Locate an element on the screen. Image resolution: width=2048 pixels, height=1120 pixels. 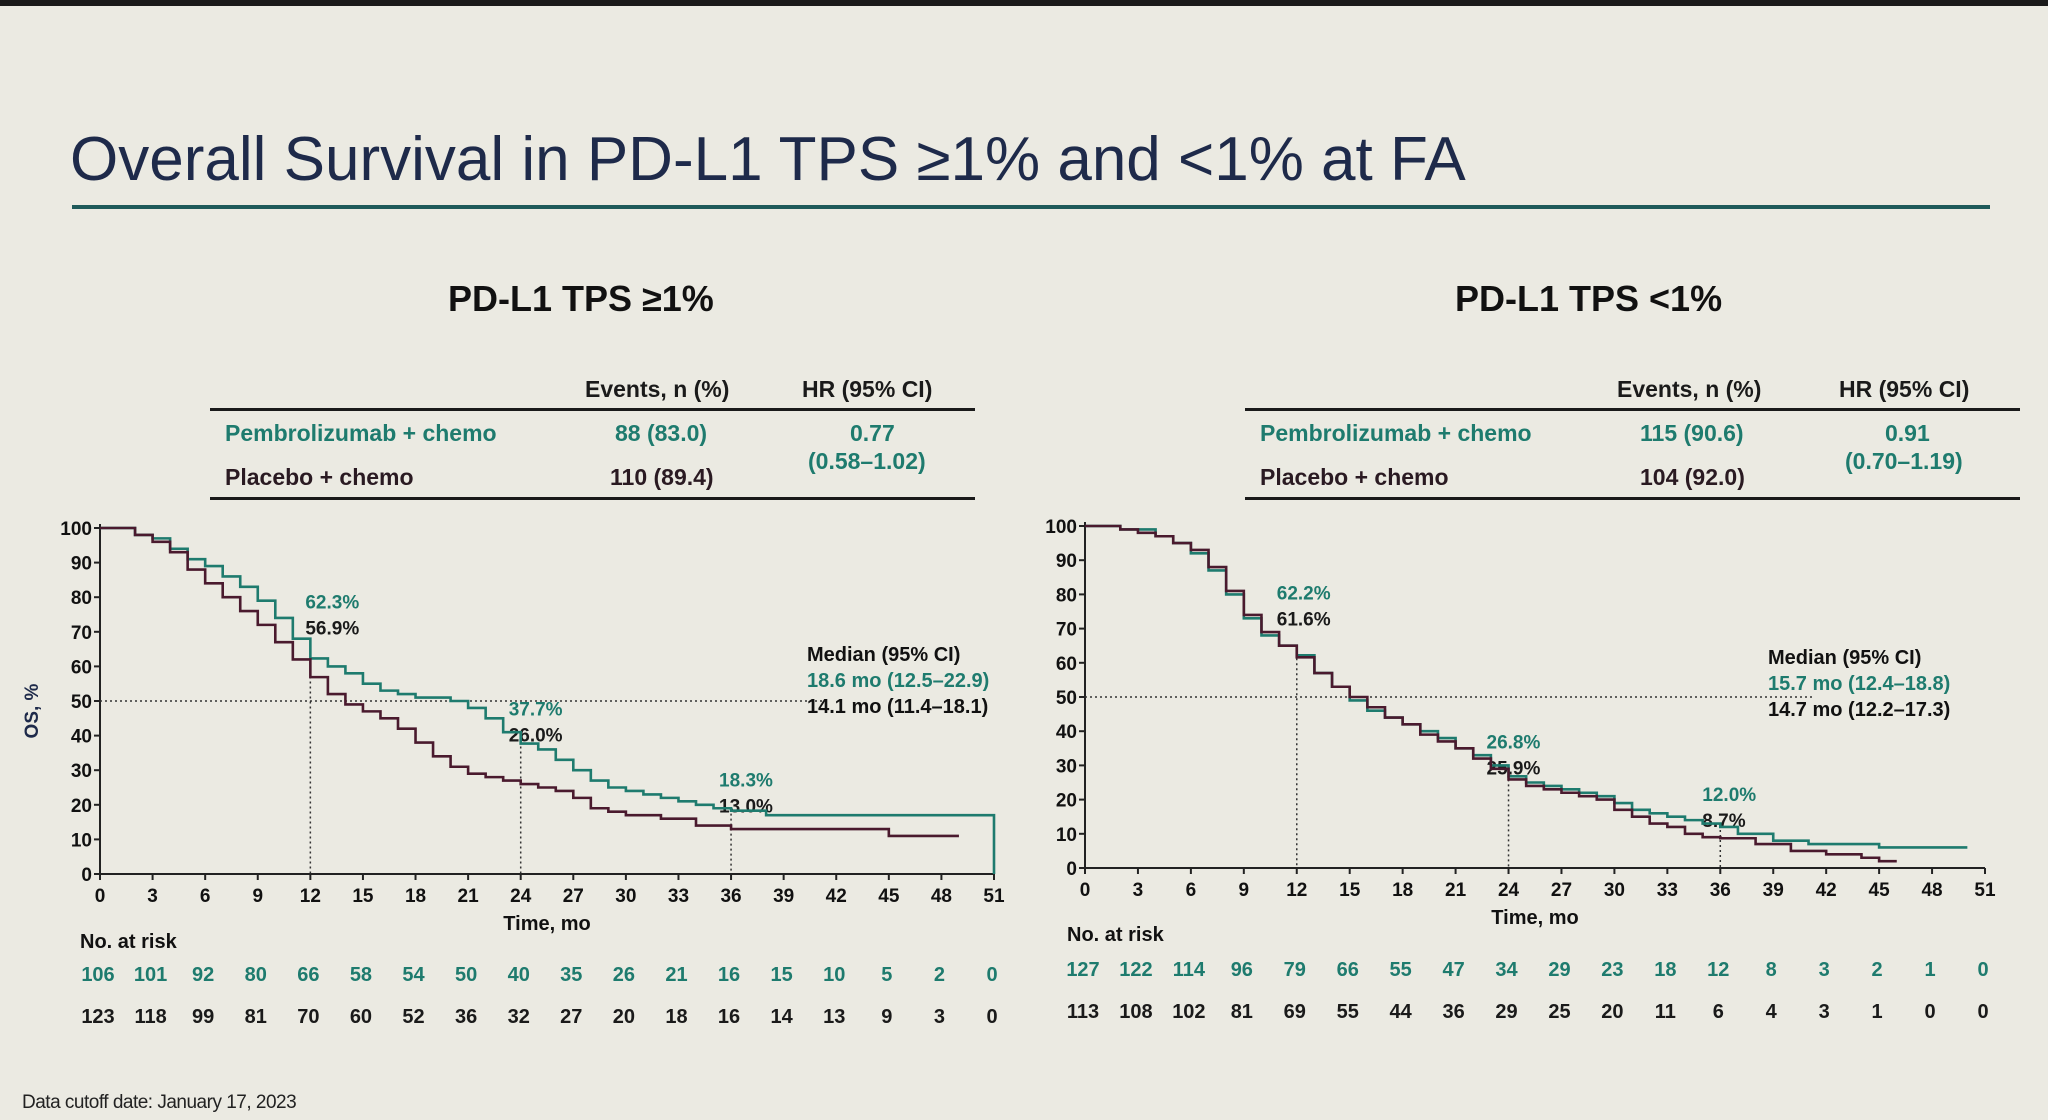
at-risk-placebo: 14 is located at coordinates (782, 1017).